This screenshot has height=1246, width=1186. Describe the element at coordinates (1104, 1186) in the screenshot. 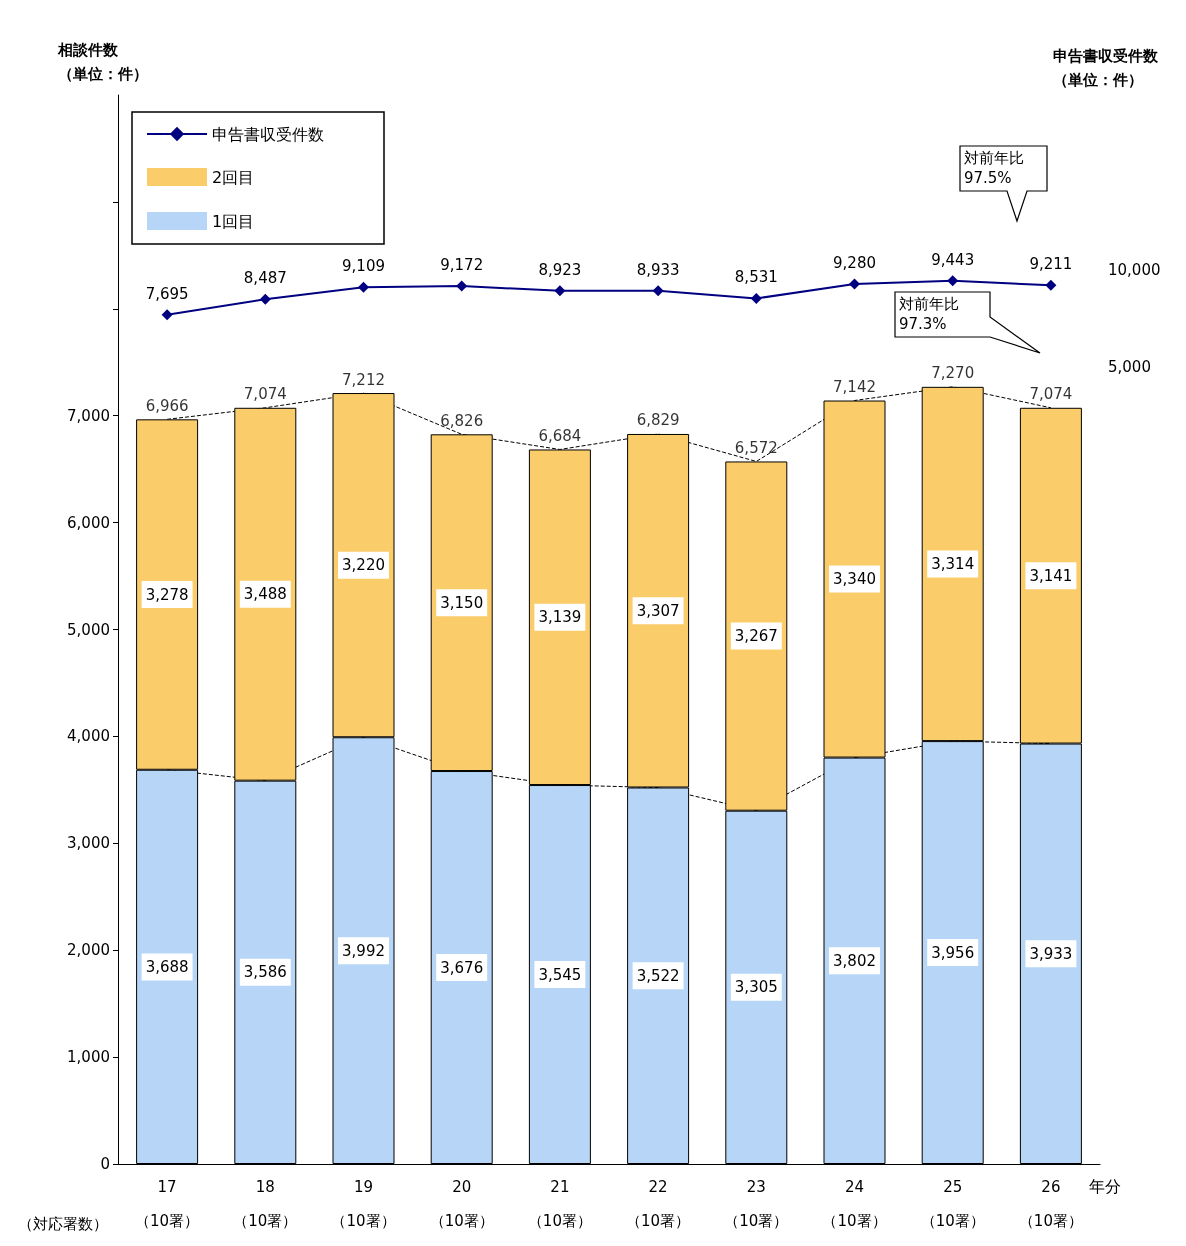

I see `x-axis-title: 年分` at that location.